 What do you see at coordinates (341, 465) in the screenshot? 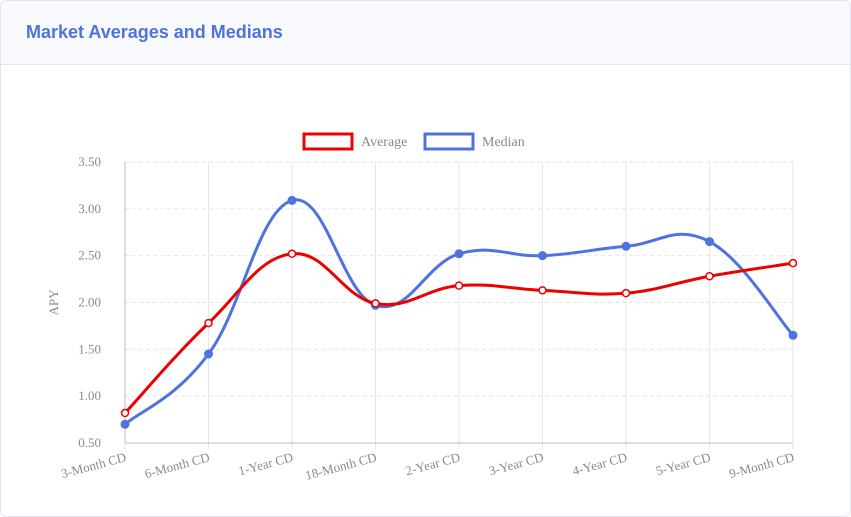
I see `x-tick-label: 18-Month CD` at bounding box center [341, 465].